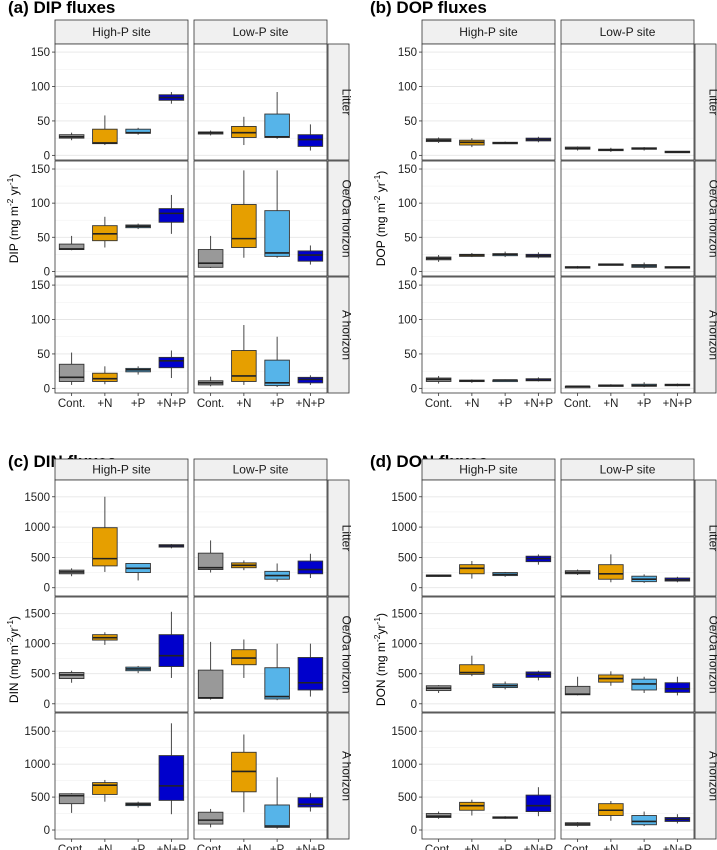 The height and width of the screenshot is (850, 717). What do you see at coordinates (628, 470) in the screenshot?
I see `column-strip-label: Low-P site` at bounding box center [628, 470].